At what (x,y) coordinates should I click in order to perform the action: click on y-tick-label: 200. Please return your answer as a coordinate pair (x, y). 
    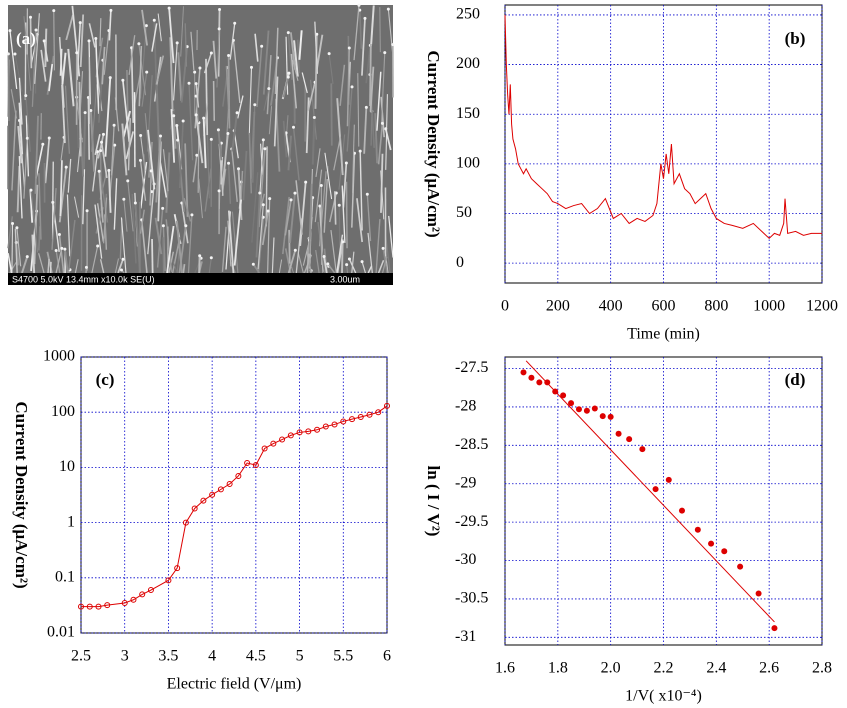
    Looking at the image, I should click on (468, 63).